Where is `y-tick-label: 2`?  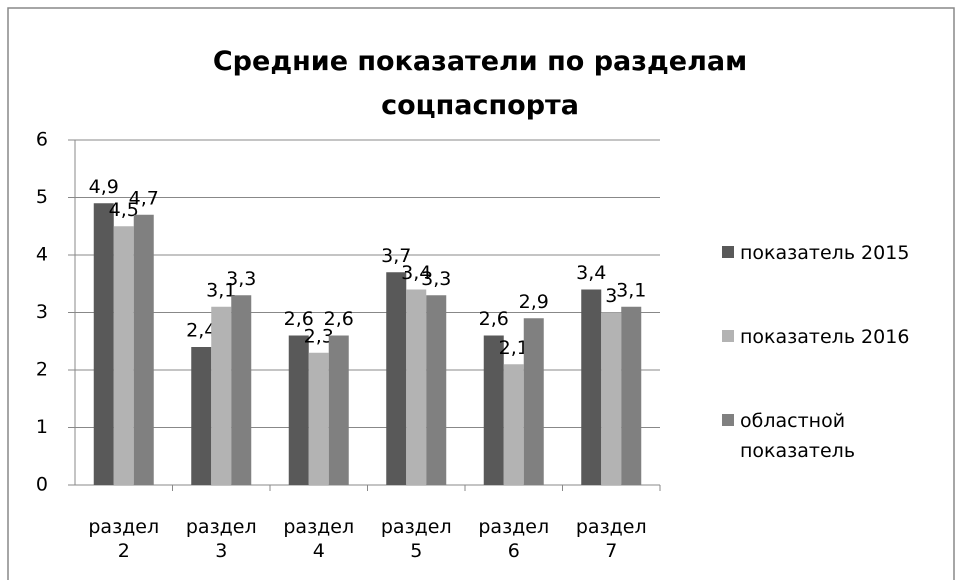 y-tick-label: 2 is located at coordinates (42, 370).